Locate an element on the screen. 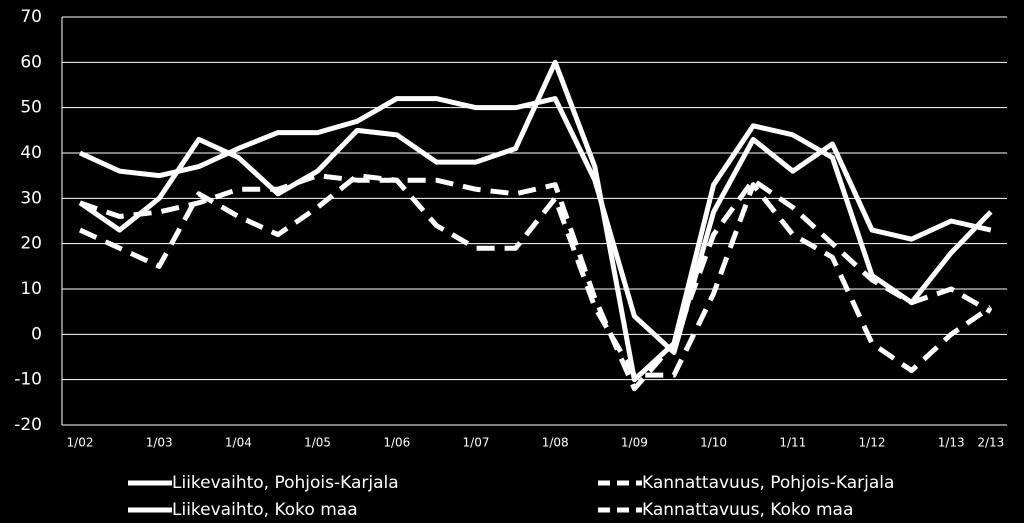  y-tick-label: 0 is located at coordinates (36, 334).